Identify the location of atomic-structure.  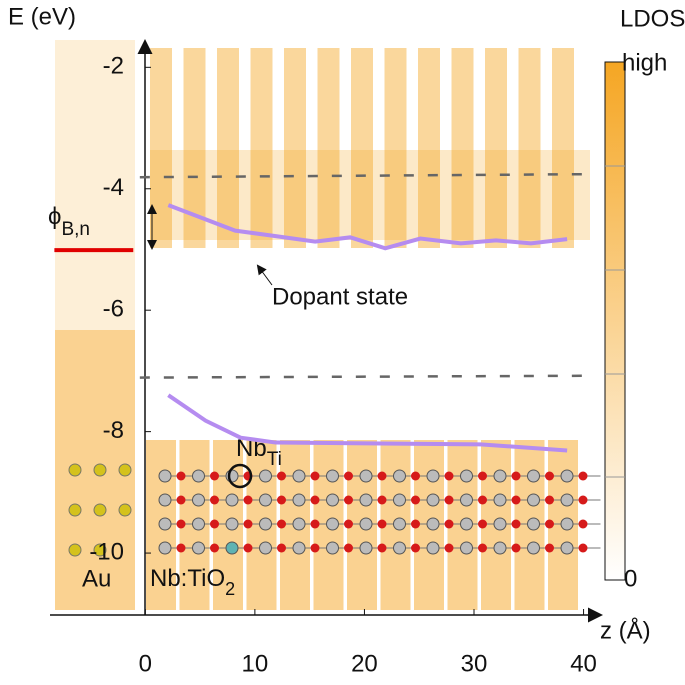
(334, 510).